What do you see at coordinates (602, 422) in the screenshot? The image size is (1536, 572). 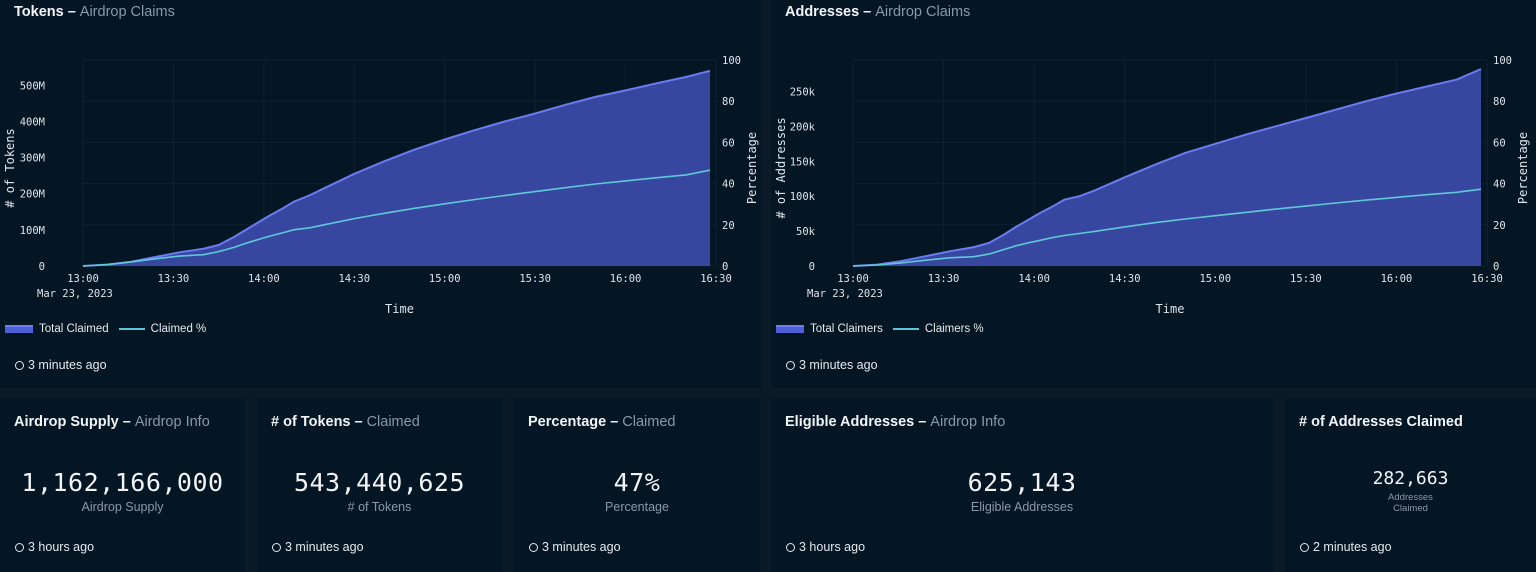 I see `panel-title: Percentage – Claimed` at bounding box center [602, 422].